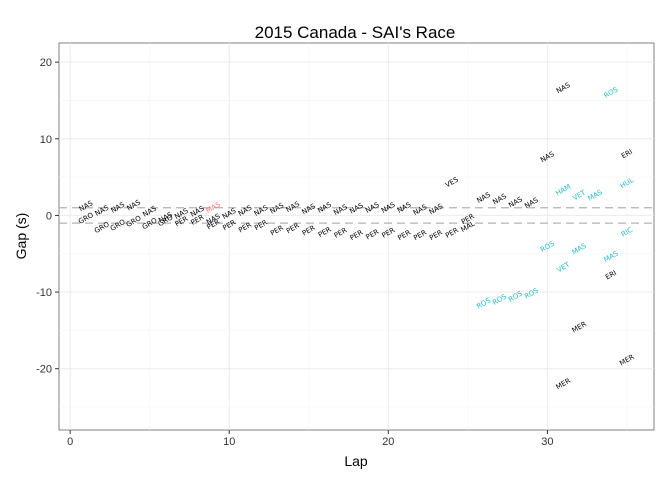  What do you see at coordinates (49, 216) in the screenshot?
I see `y-tick-label: 0` at bounding box center [49, 216].